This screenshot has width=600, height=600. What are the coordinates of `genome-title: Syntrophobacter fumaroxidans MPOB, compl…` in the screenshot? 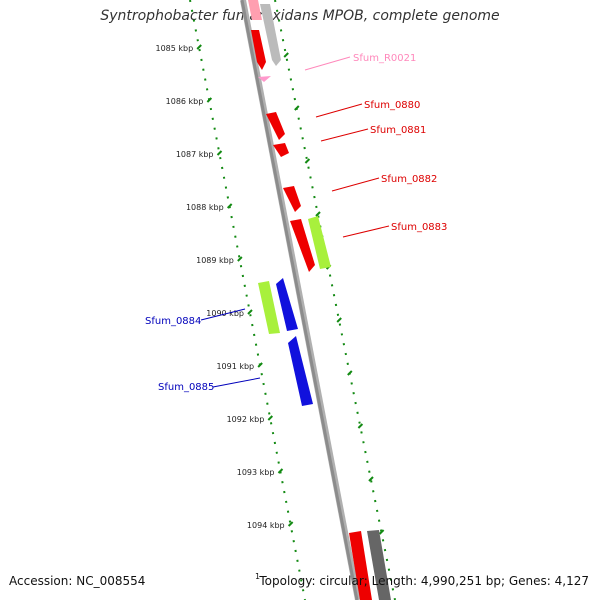 It's located at (300, 16).